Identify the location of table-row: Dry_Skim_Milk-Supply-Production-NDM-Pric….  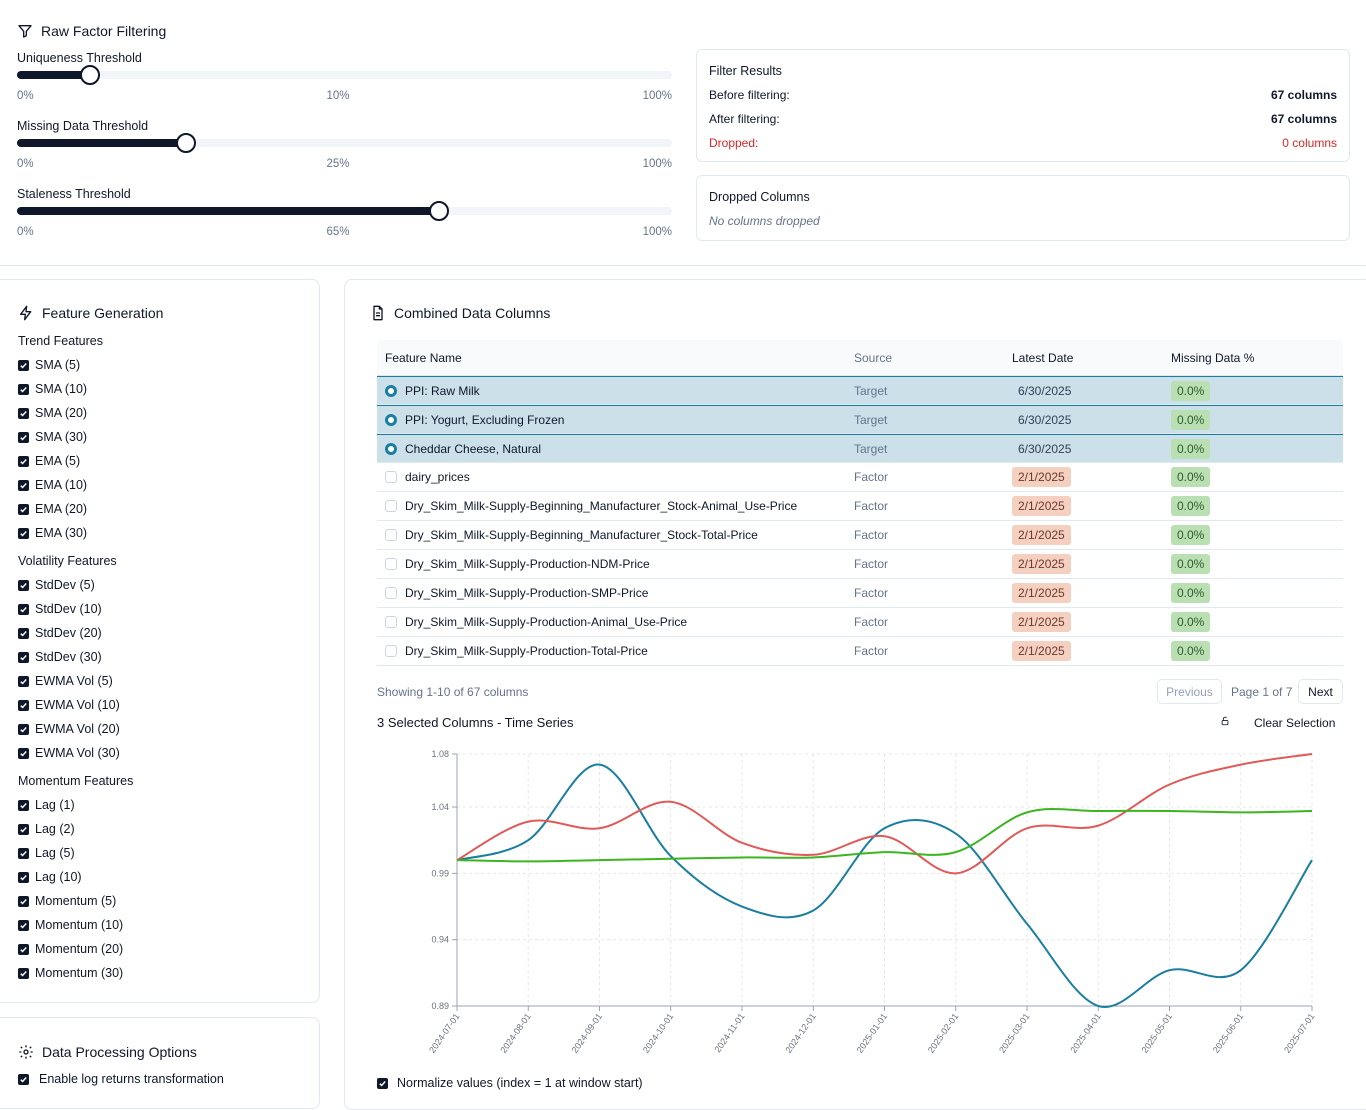
(860, 564).